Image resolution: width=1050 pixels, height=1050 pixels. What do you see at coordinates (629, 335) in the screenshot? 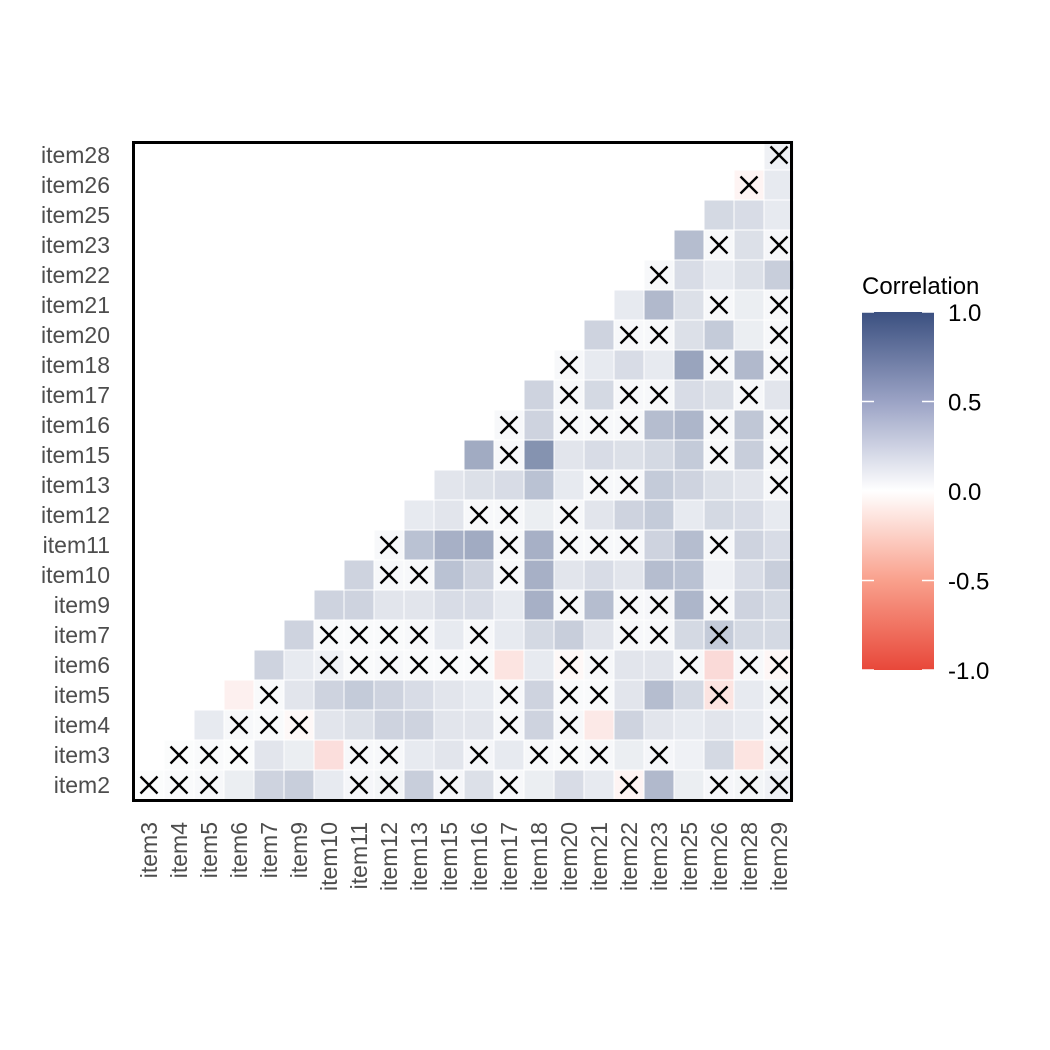
I see `cross-marker-item20-item22` at bounding box center [629, 335].